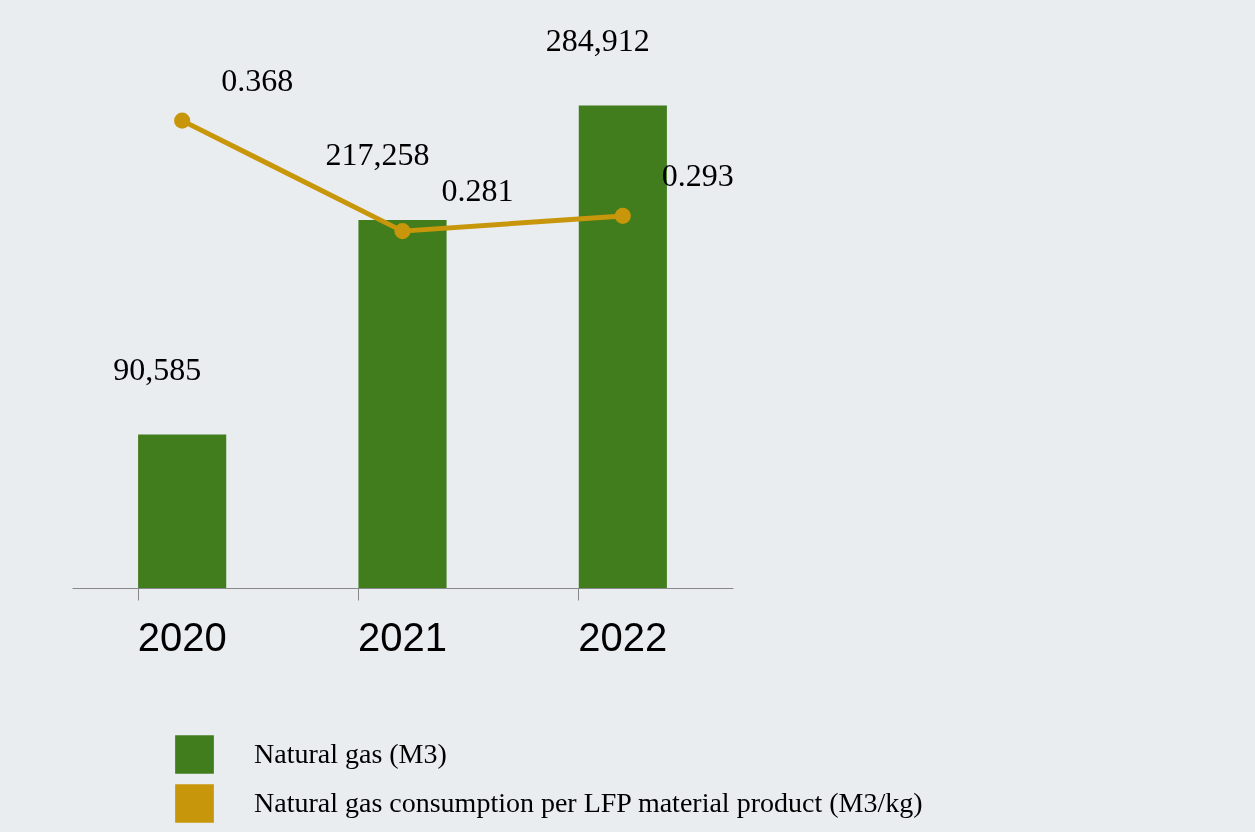 This screenshot has height=832, width=1255. Describe the element at coordinates (157, 368) in the screenshot. I see `data-label: 90,585` at that location.